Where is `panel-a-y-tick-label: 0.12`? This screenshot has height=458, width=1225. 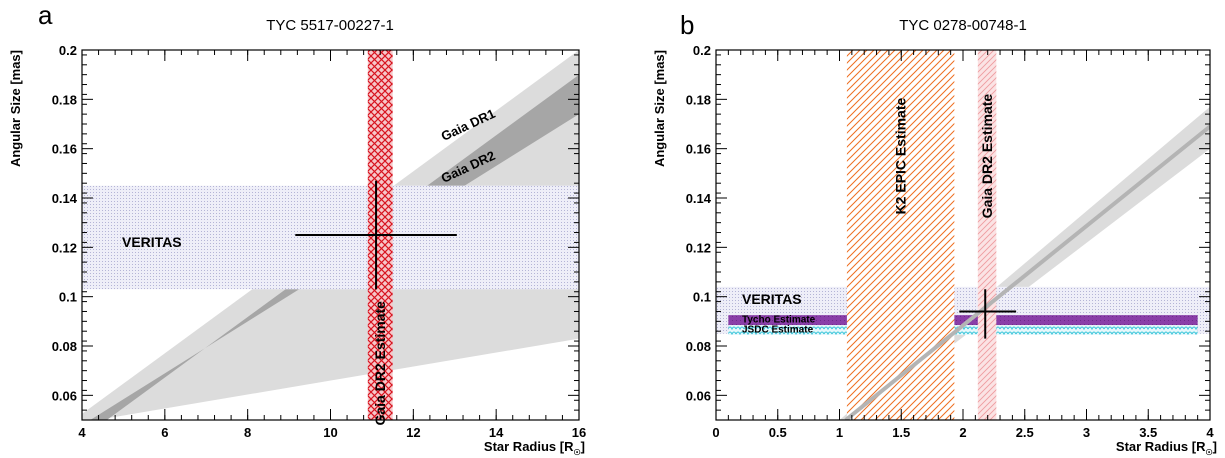
panel-a-y-tick-label: 0.12 is located at coordinates (64, 247).